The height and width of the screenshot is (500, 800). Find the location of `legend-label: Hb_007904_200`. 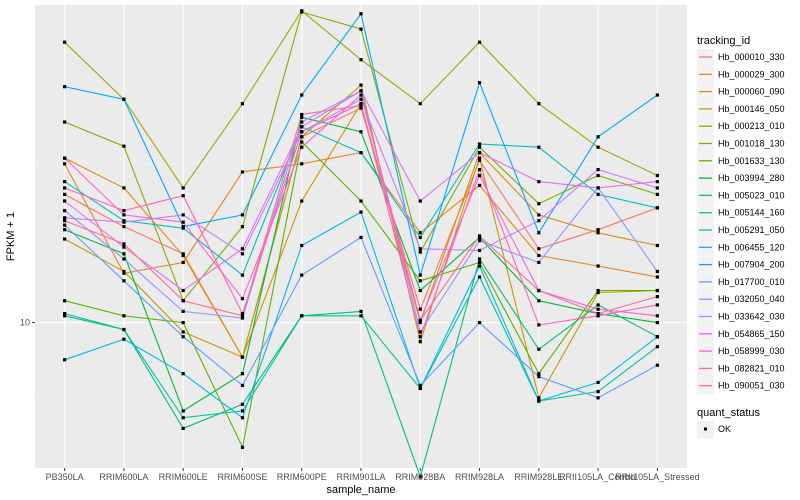

legend-label: Hb_007904_200 is located at coordinates (751, 265).